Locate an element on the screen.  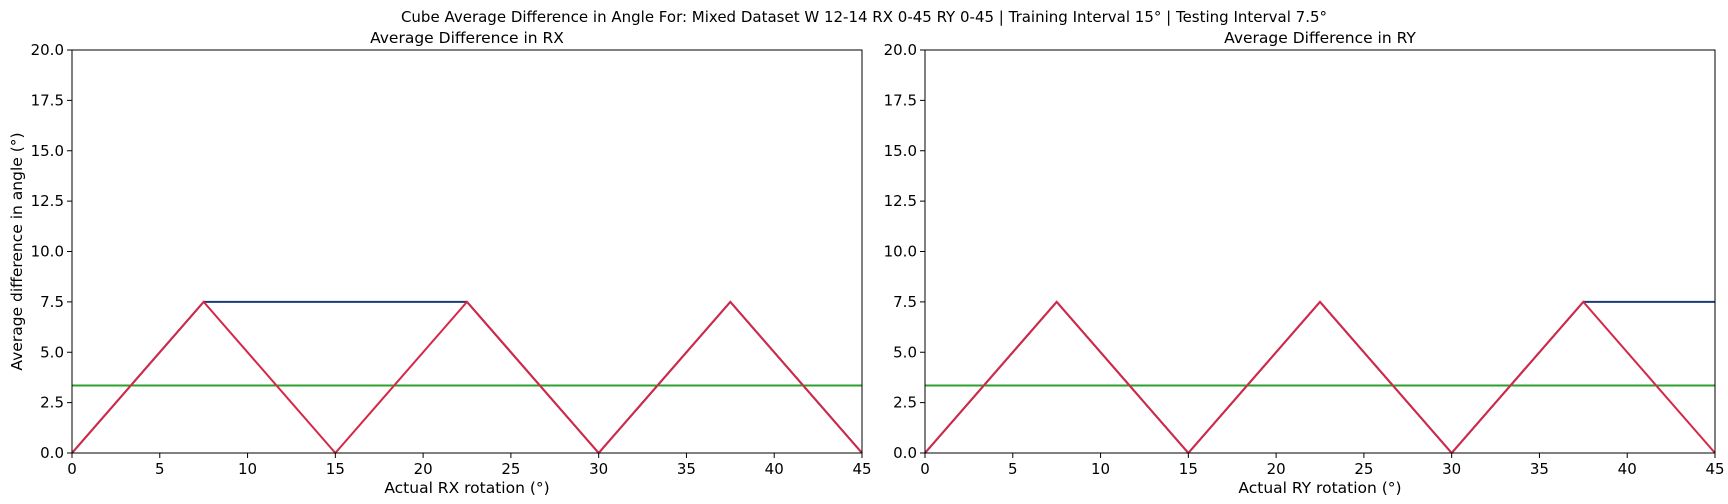
y-axis-label: Average difference in angle (°) is located at coordinates (17, 251).